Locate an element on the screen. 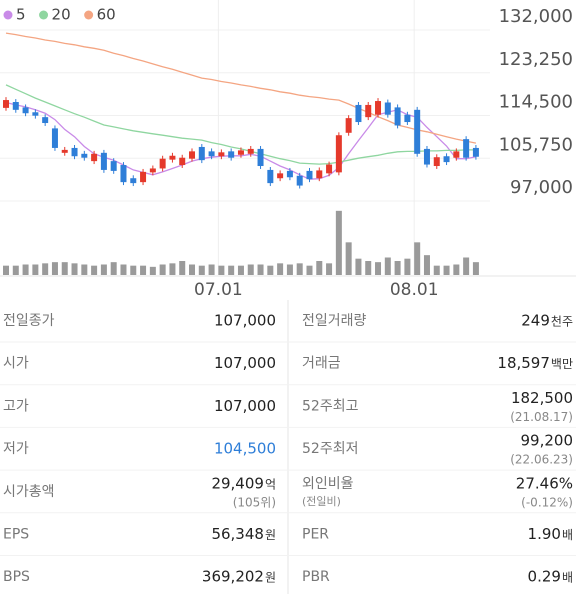 Image resolution: width=576 pixels, height=598 pixels. y-tick-label: 114,500 is located at coordinates (536, 102).